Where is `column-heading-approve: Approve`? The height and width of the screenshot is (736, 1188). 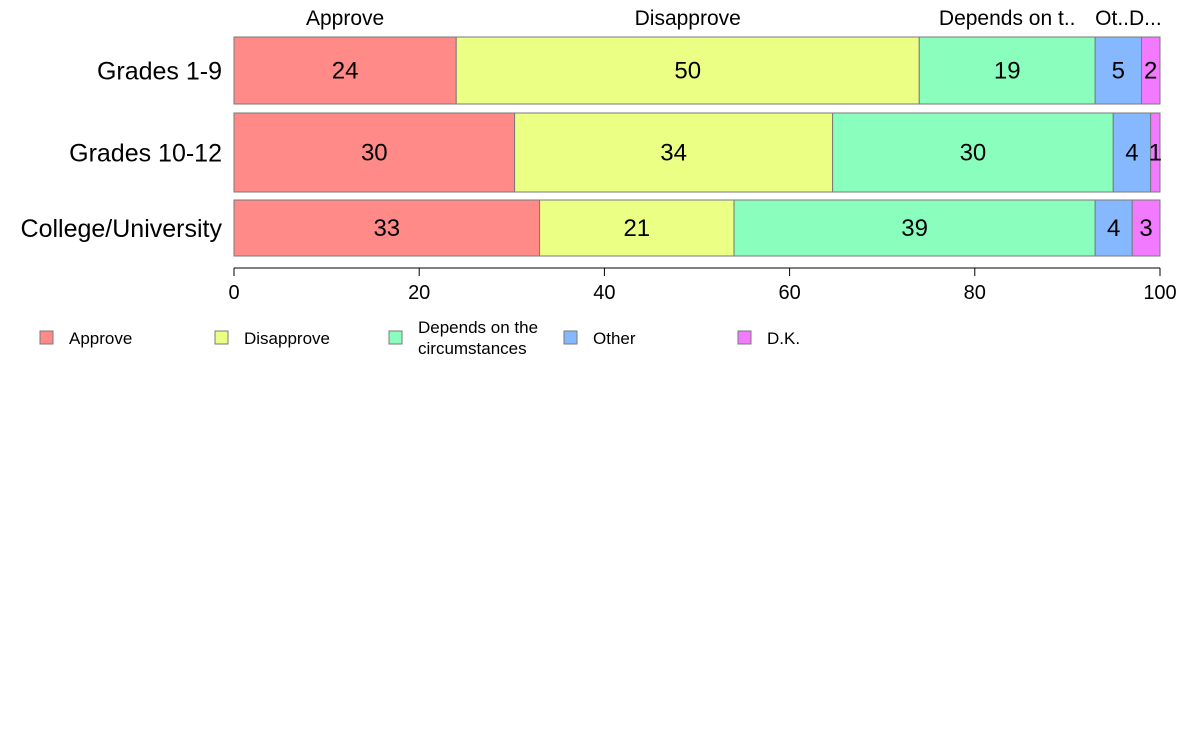 column-heading-approve: Approve is located at coordinates (345, 18).